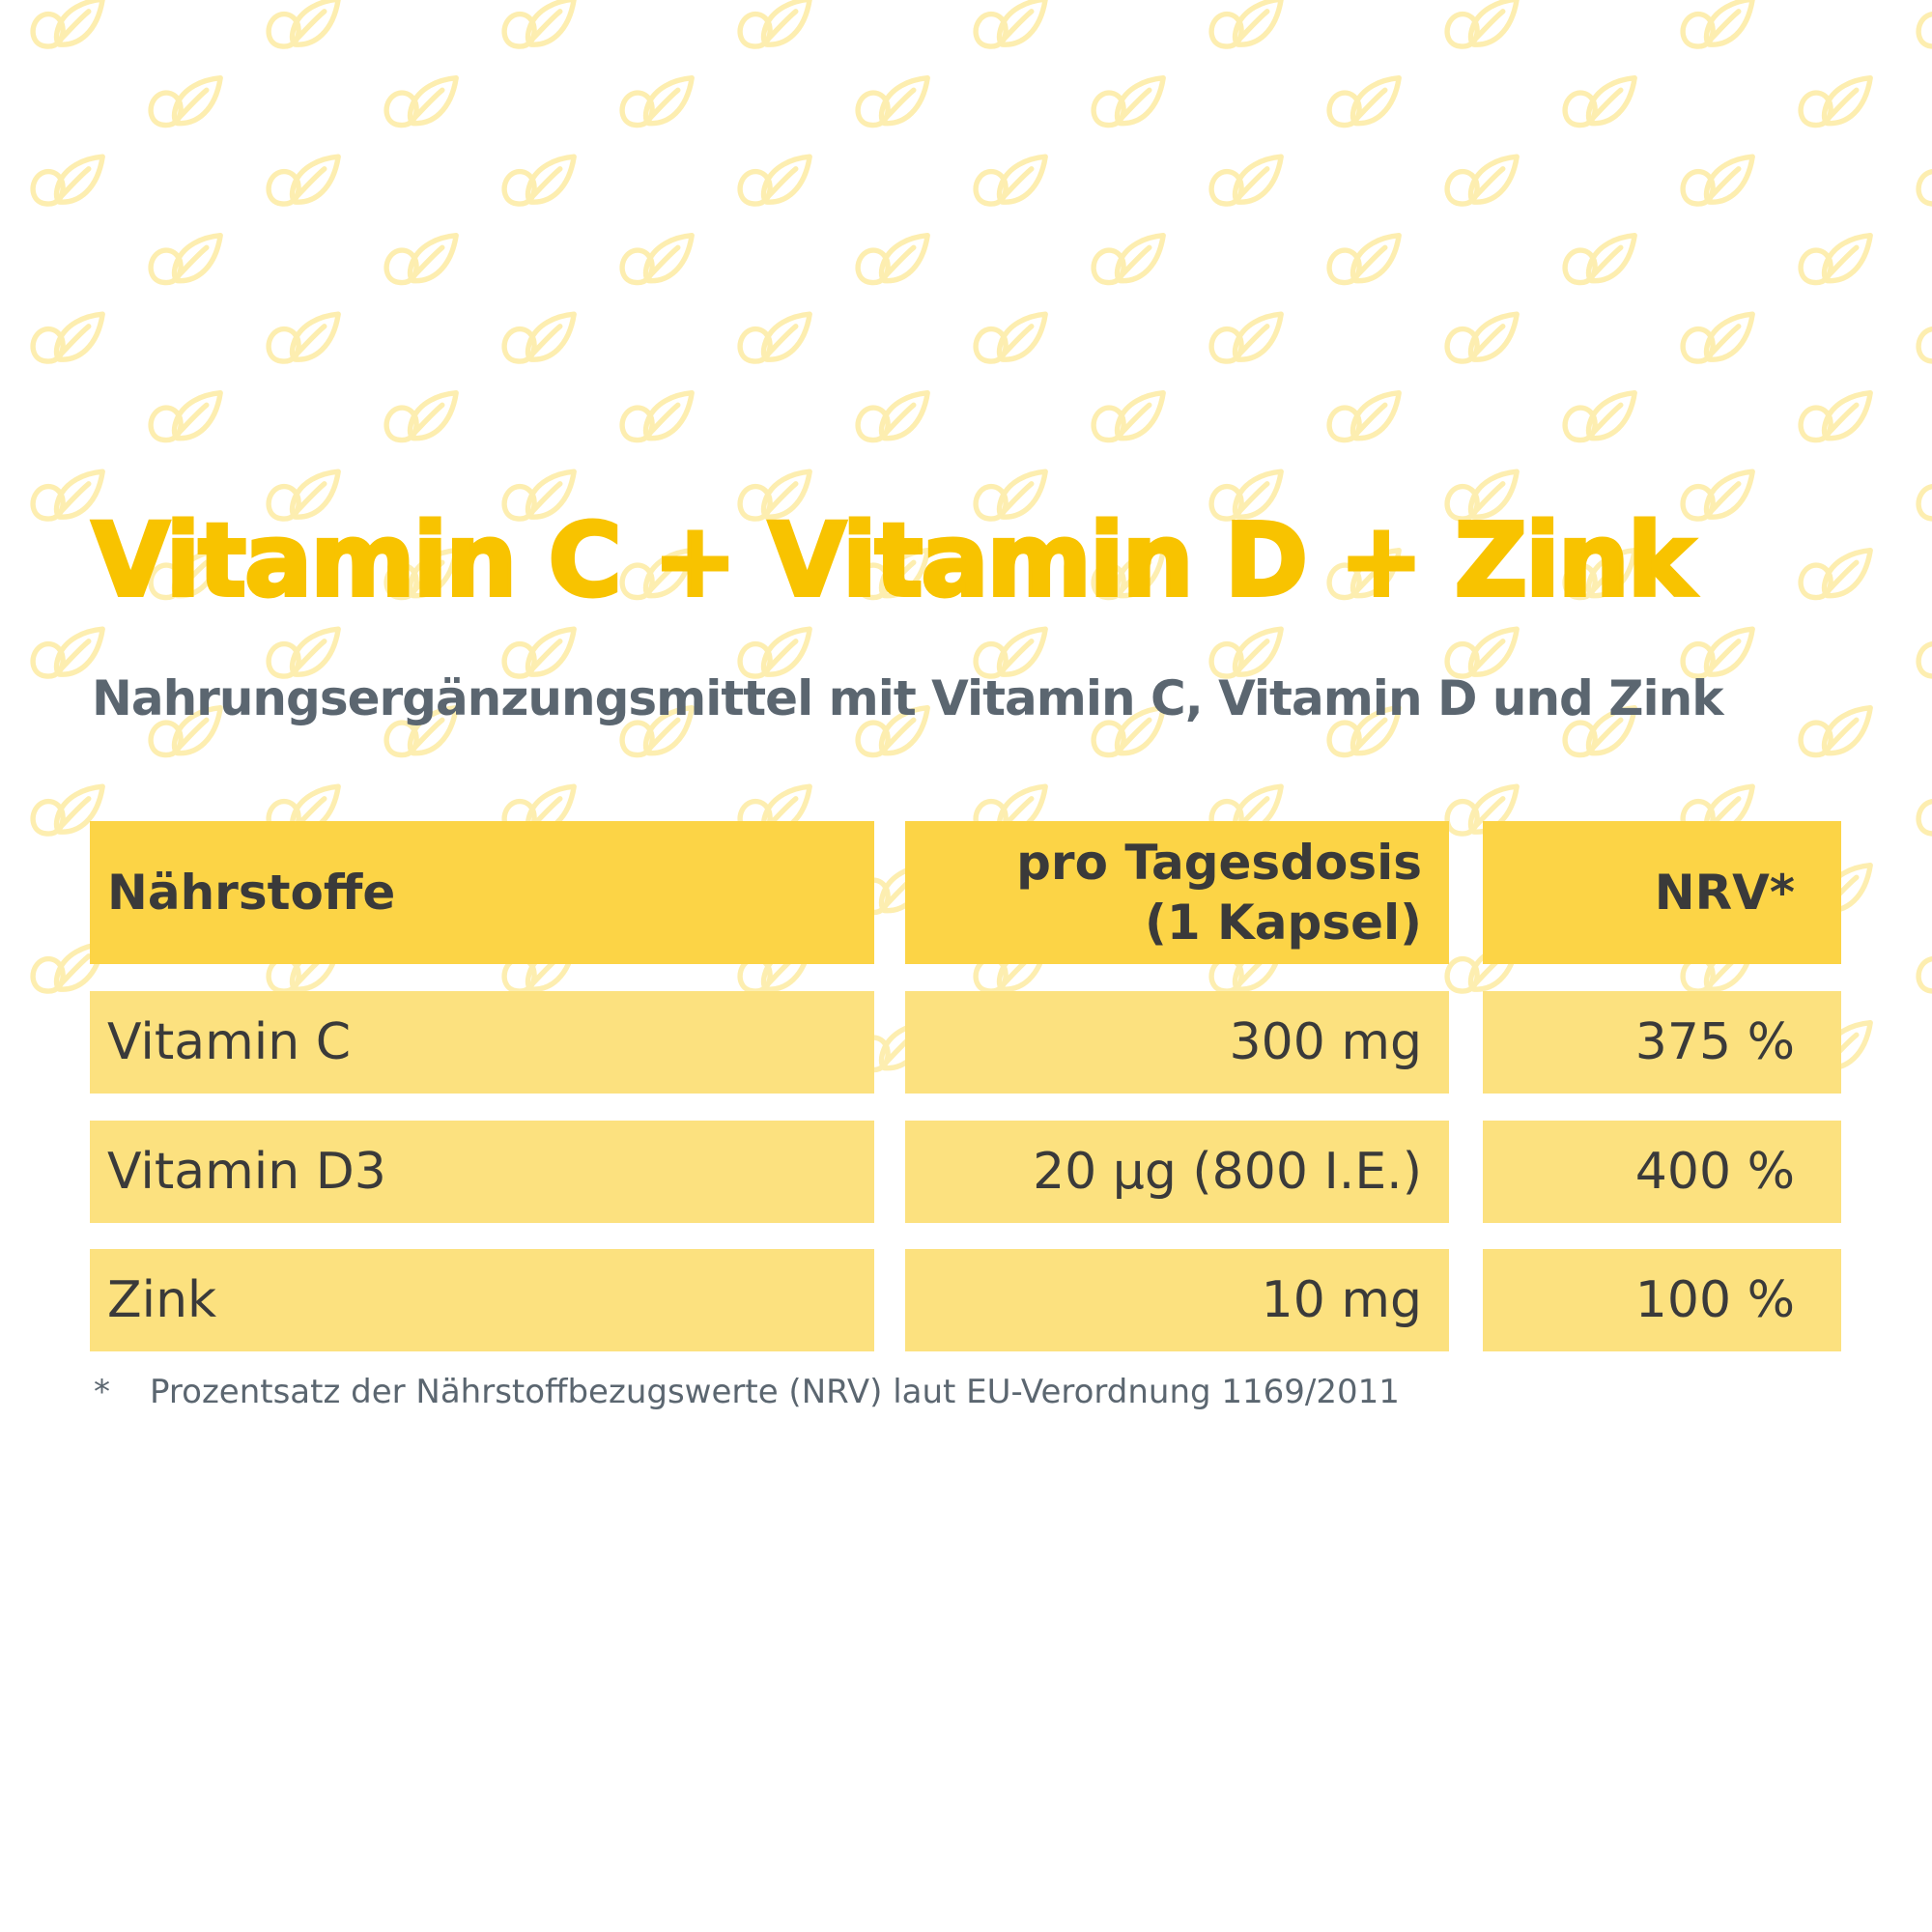 The image size is (1932, 1932). What do you see at coordinates (1724, 893) in the screenshot?
I see `header-nrv-label: NRV*` at bounding box center [1724, 893].